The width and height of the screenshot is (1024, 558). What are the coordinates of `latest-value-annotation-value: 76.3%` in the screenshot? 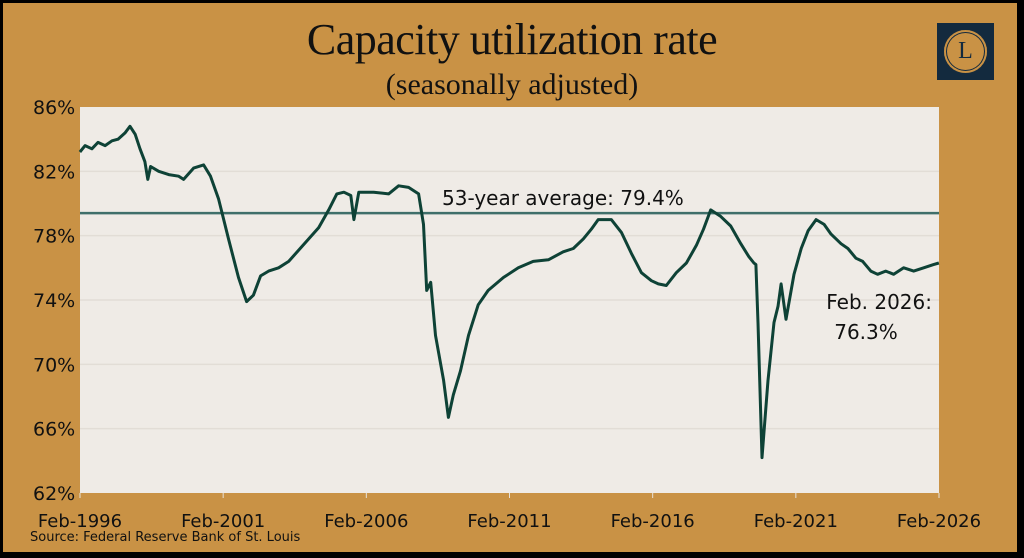 It's located at (866, 332).